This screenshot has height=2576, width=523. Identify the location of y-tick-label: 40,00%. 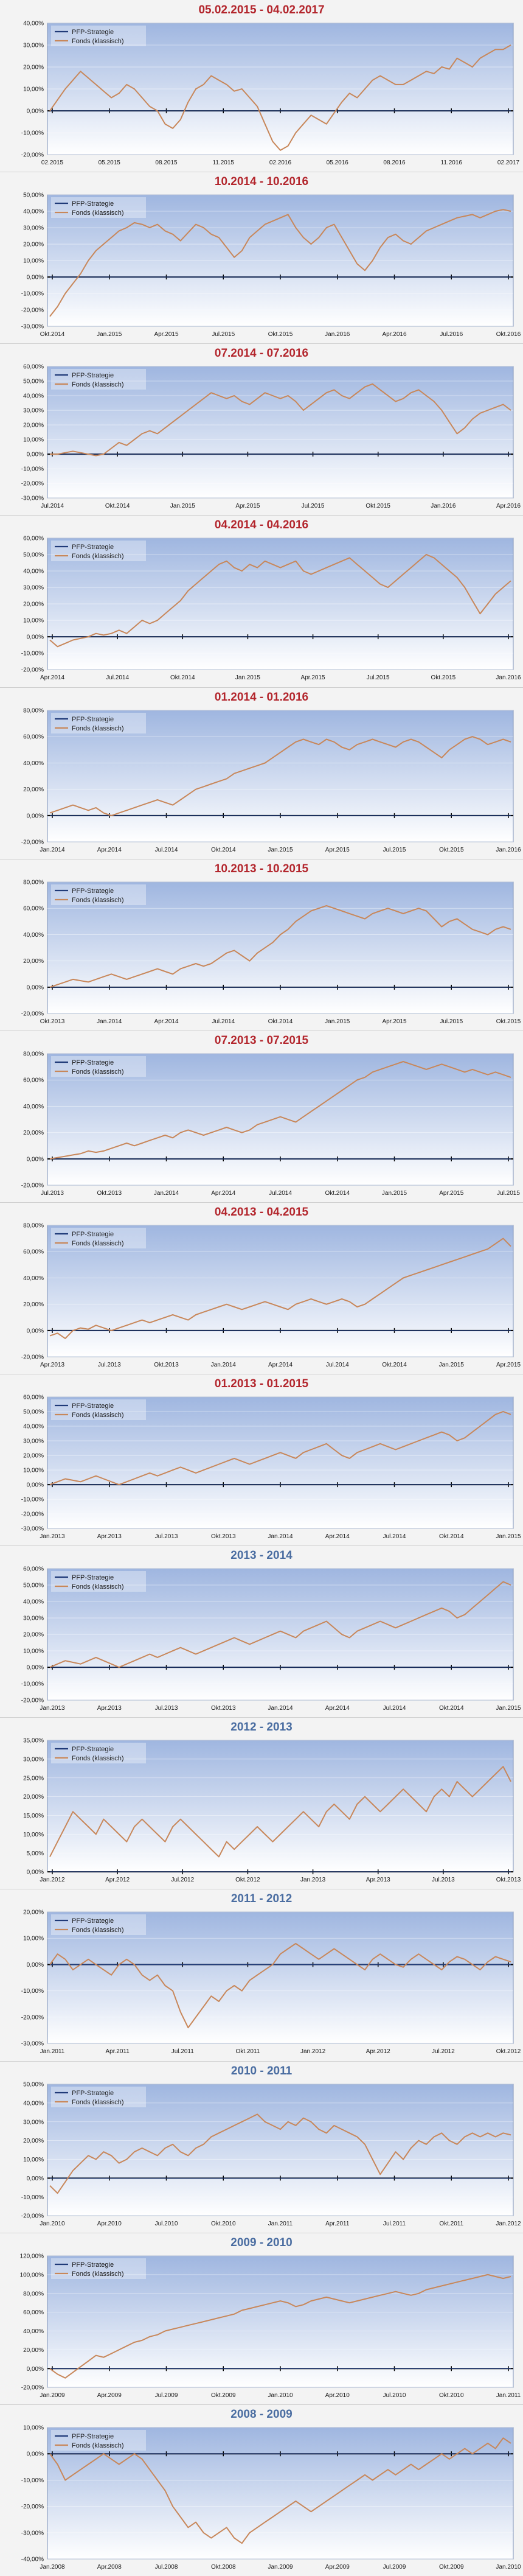
(34, 212).